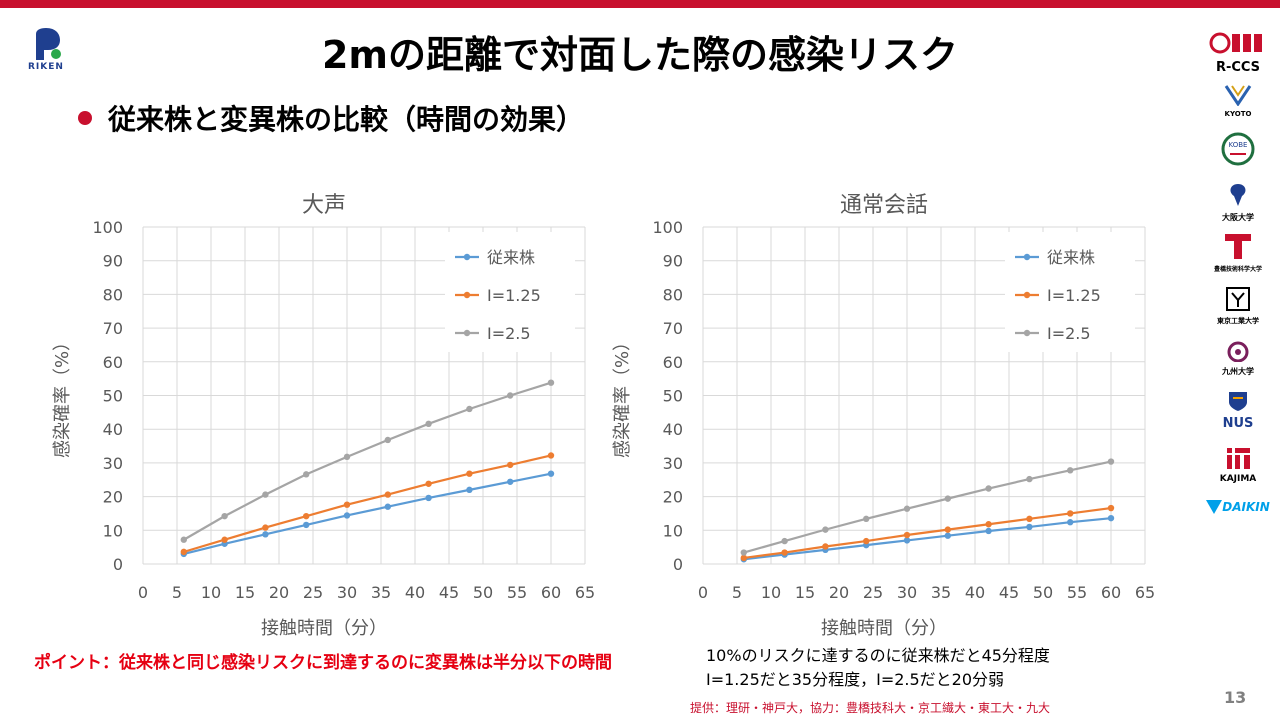  I want to click on nus-mark-icon, so click(1238, 401).